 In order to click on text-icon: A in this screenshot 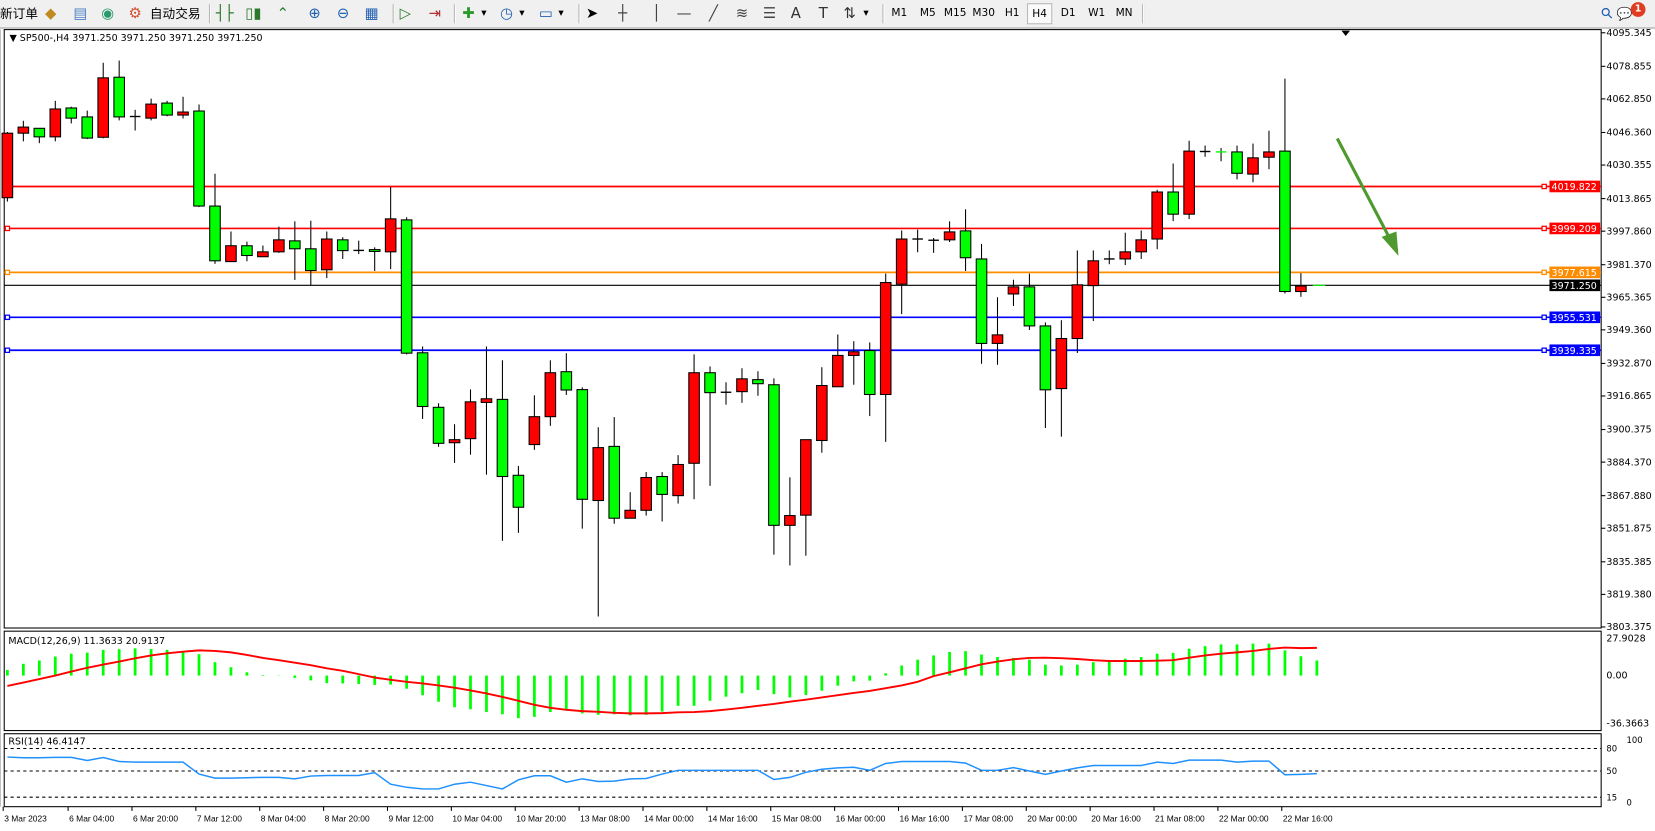, I will do `click(795, 14)`.